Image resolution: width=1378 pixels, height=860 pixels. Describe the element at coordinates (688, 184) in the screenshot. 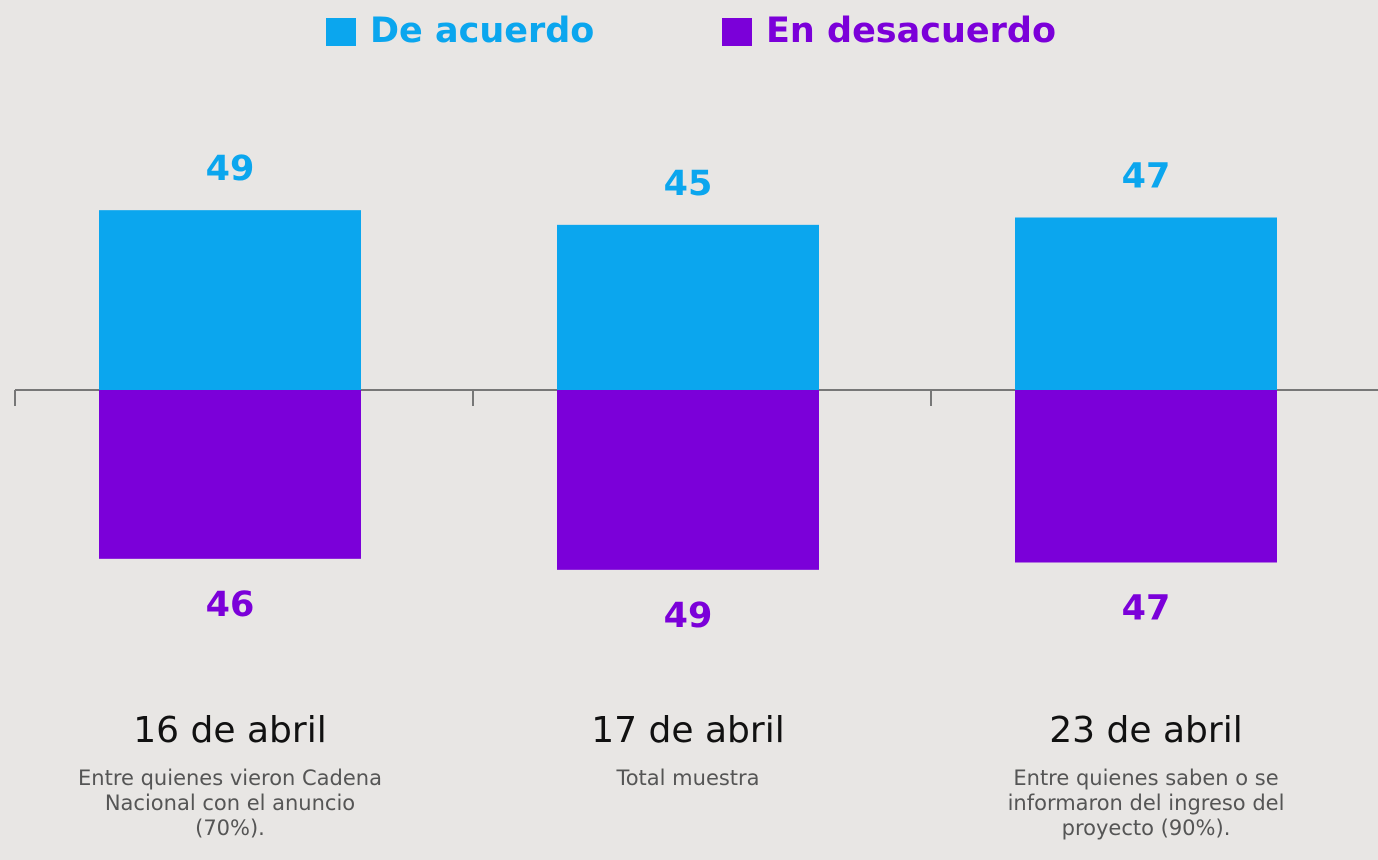

I see `value-label: 45` at that location.